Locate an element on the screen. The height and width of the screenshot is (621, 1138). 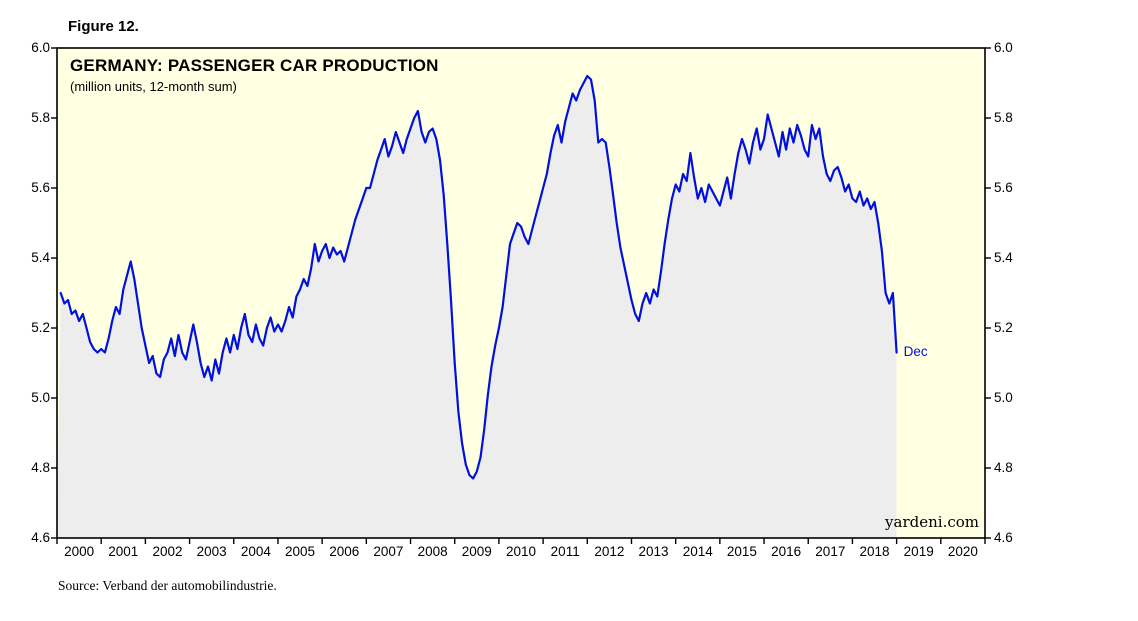
x-tick-label: 2019 is located at coordinates (918, 551).